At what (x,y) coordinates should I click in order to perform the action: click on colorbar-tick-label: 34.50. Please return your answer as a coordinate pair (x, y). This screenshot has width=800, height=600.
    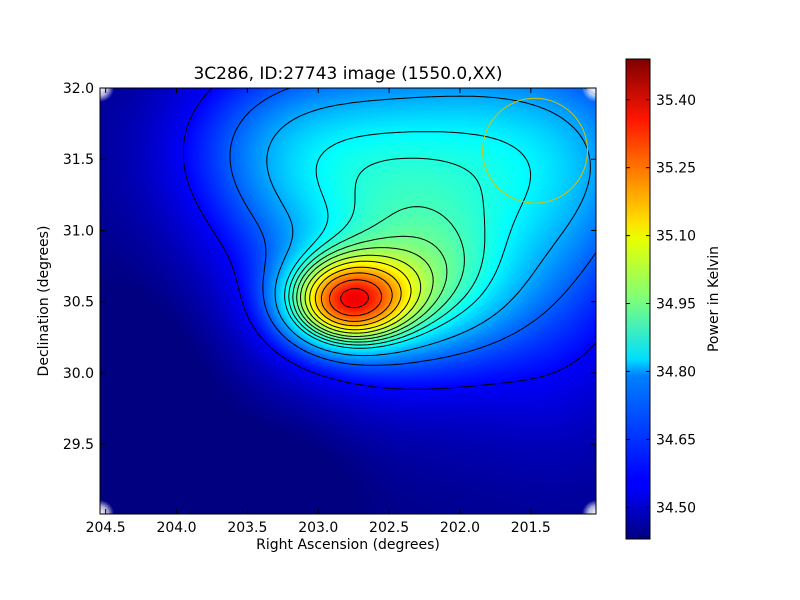
    Looking at the image, I should click on (676, 508).